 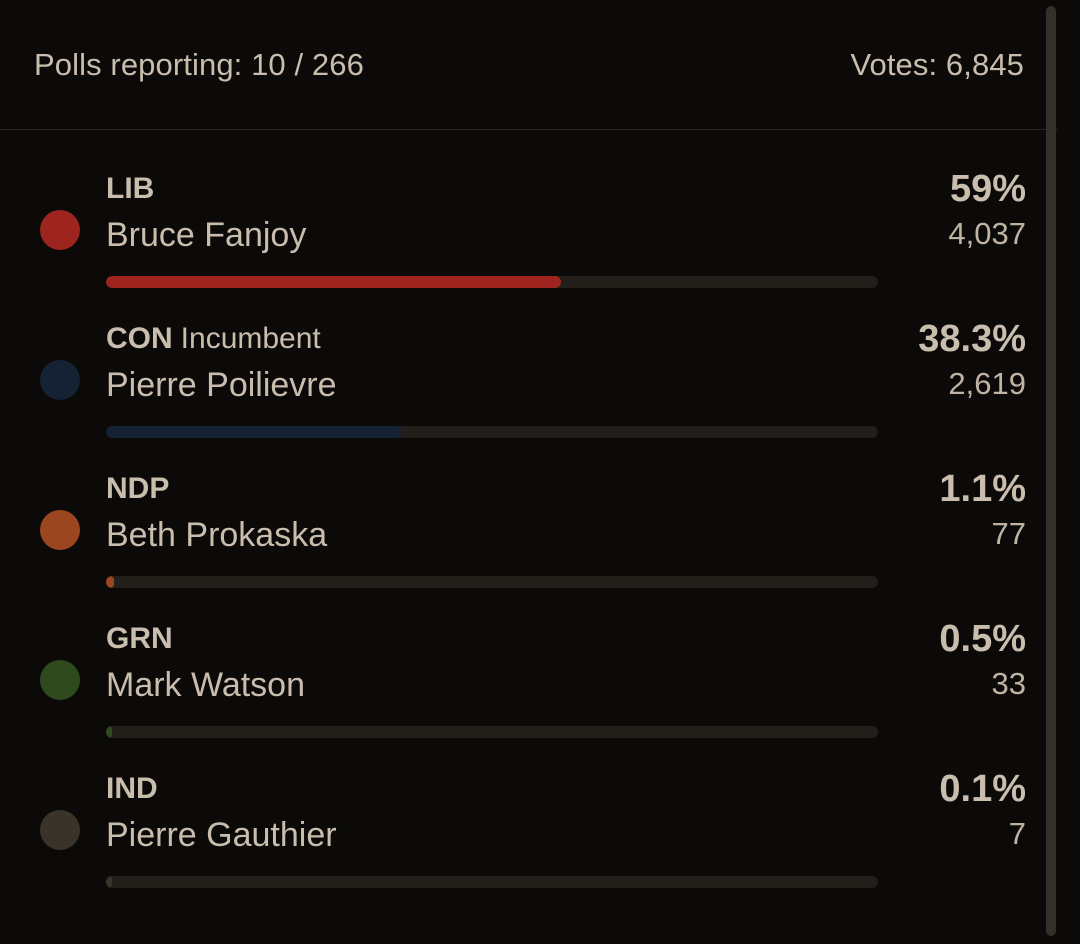 What do you see at coordinates (217, 535) in the screenshot?
I see `candidate-name: Beth Prokaska` at bounding box center [217, 535].